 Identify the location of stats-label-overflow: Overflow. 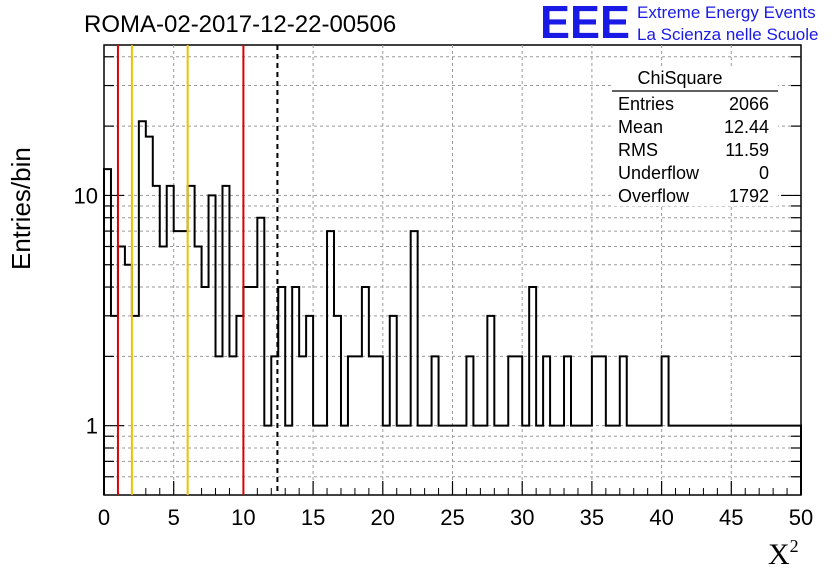
(654, 196).